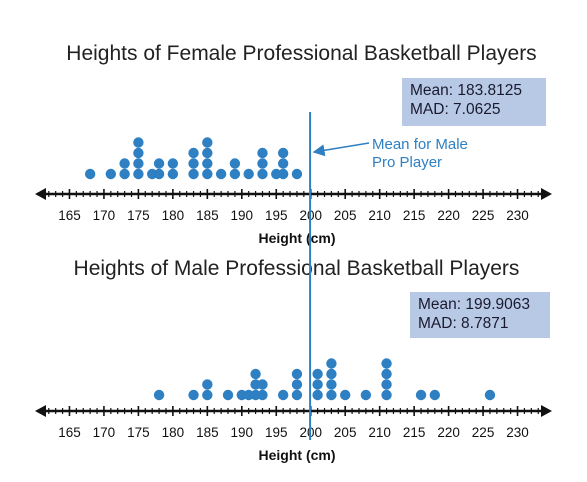 The width and height of the screenshot is (587, 482). I want to click on male-tick-label: 220, so click(448, 432).